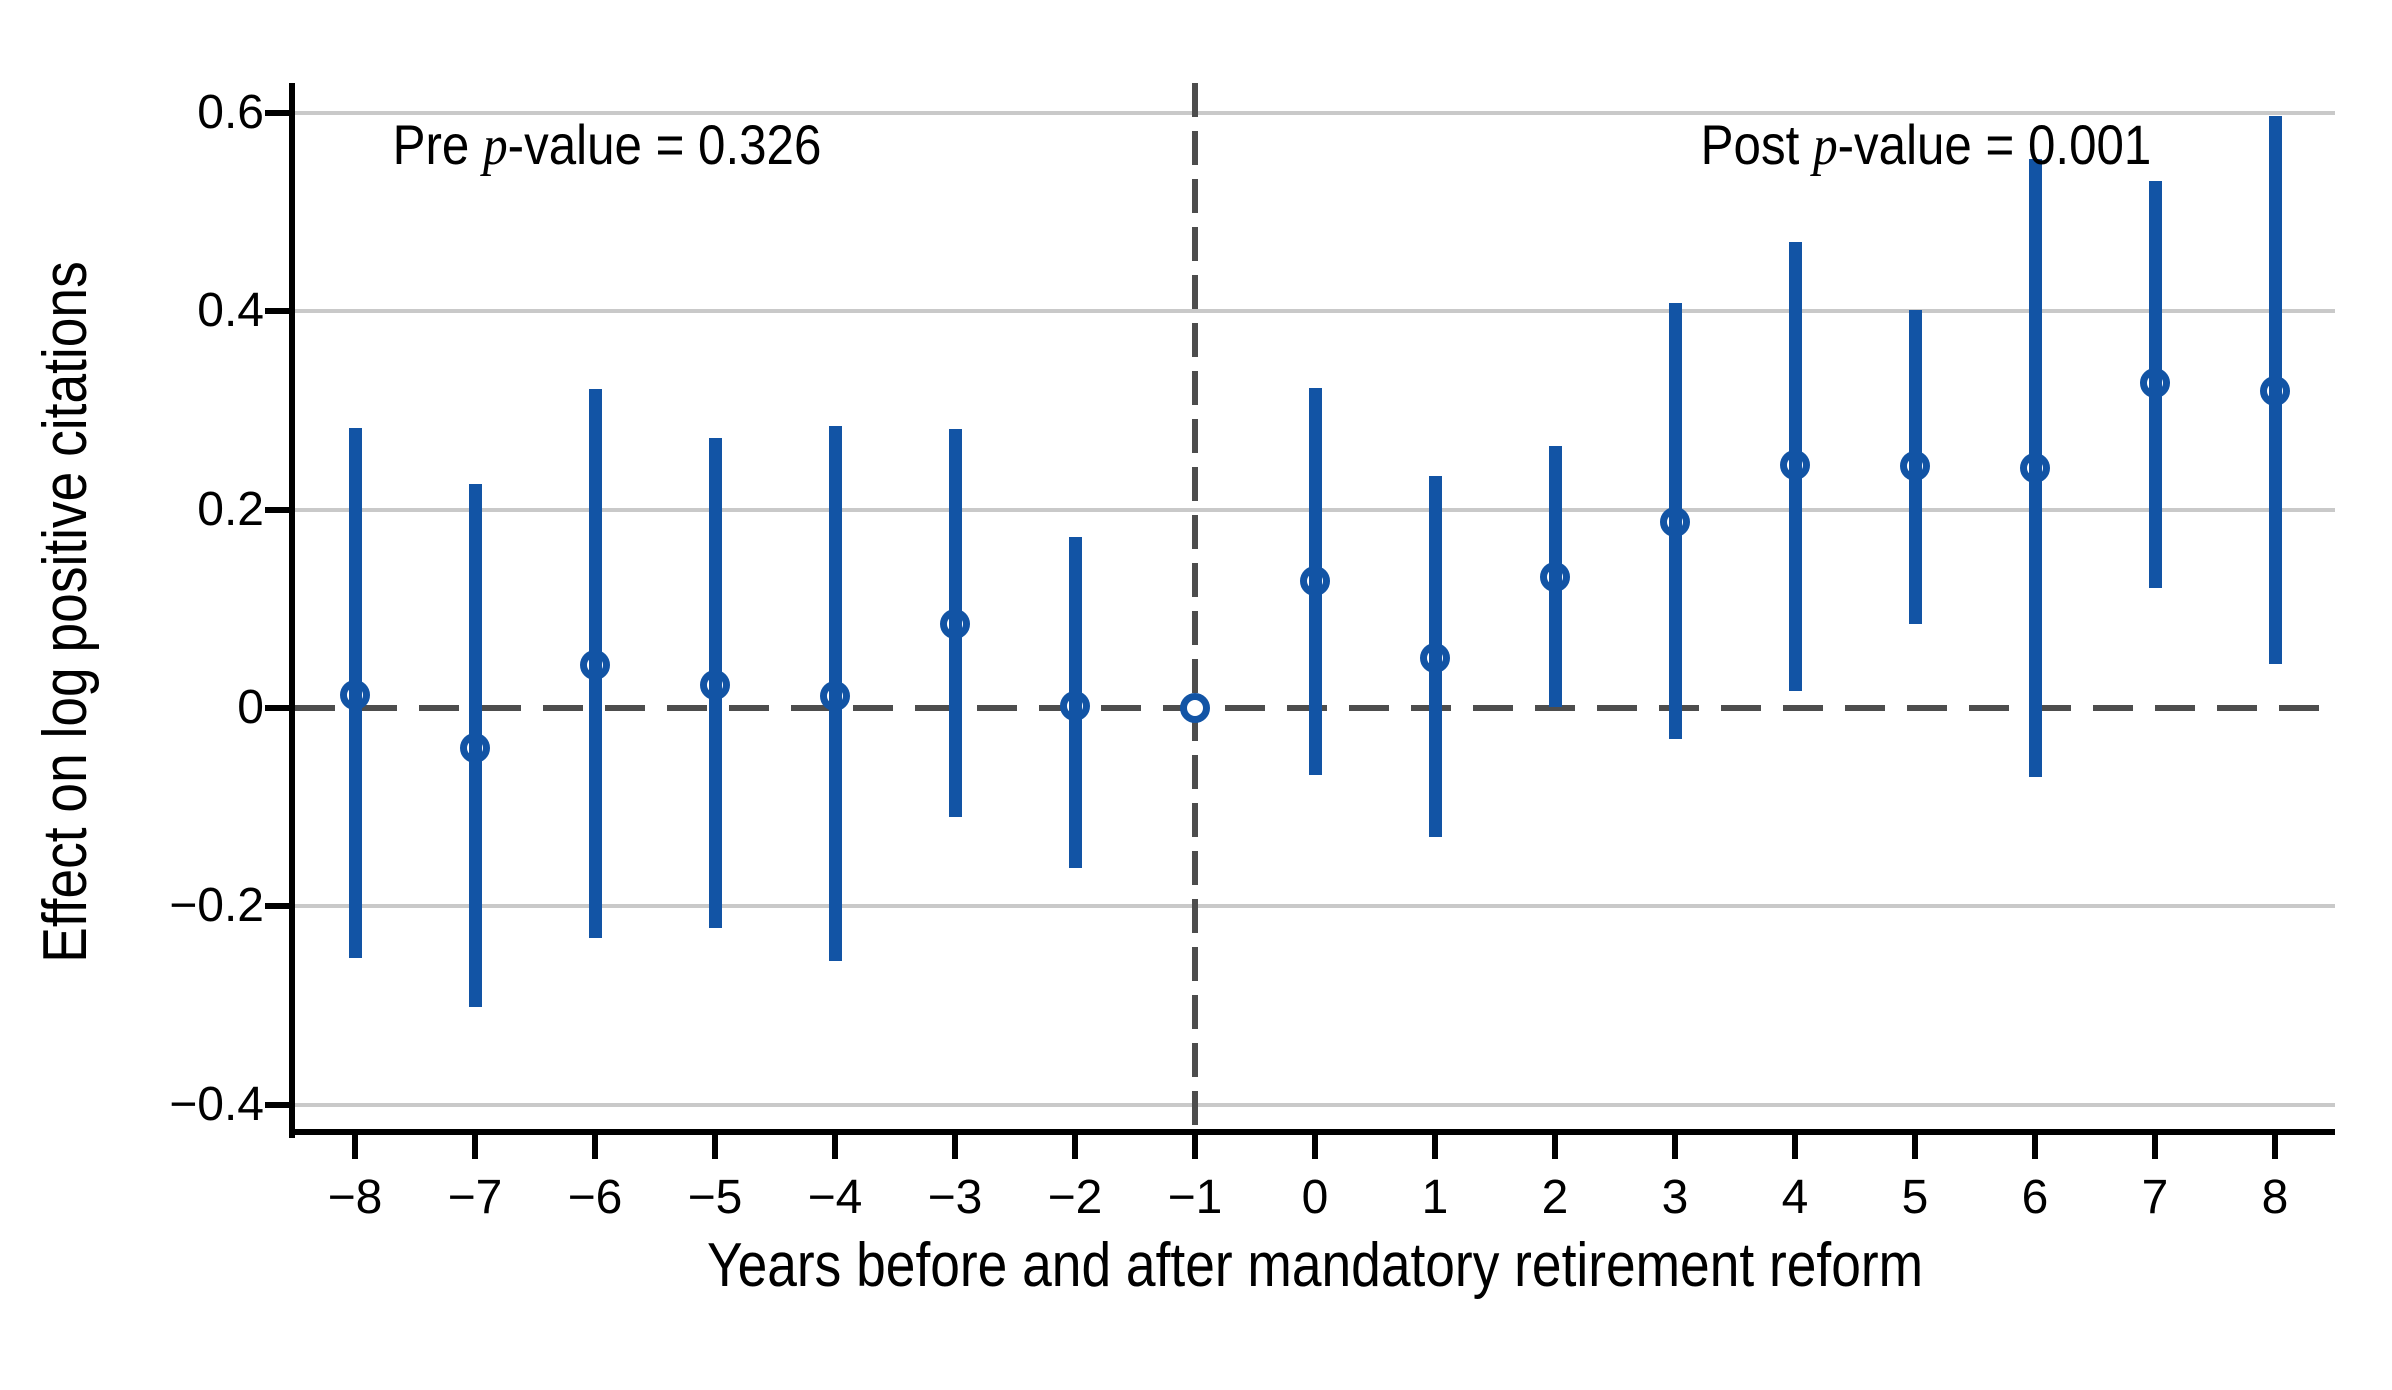  What do you see at coordinates (1555, 1197) in the screenshot?
I see `x-tick-label: 2` at bounding box center [1555, 1197].